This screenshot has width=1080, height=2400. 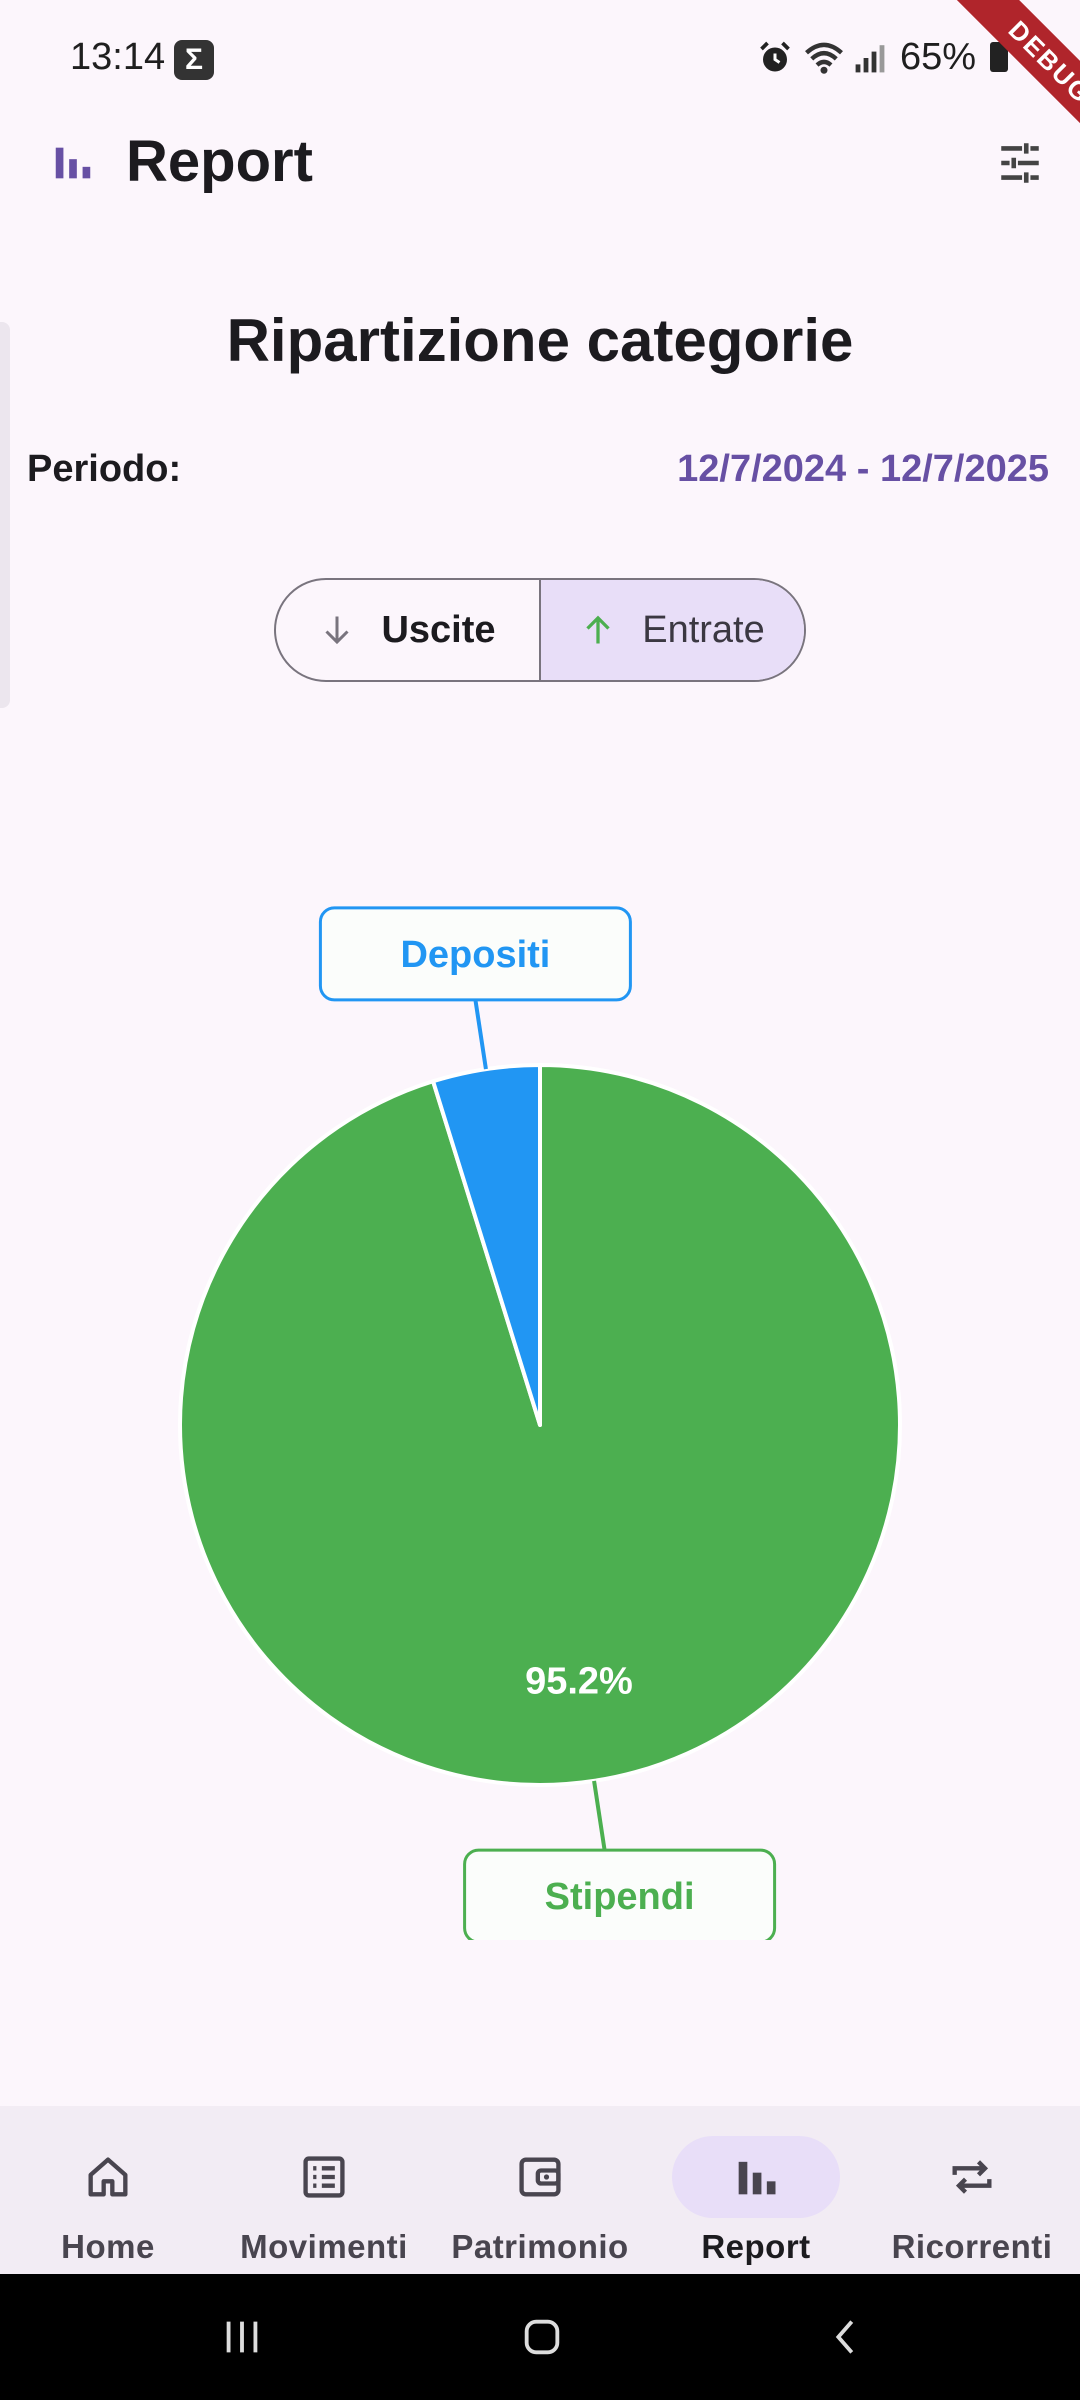 I want to click on repeat-icon, so click(x=972, y=2177).